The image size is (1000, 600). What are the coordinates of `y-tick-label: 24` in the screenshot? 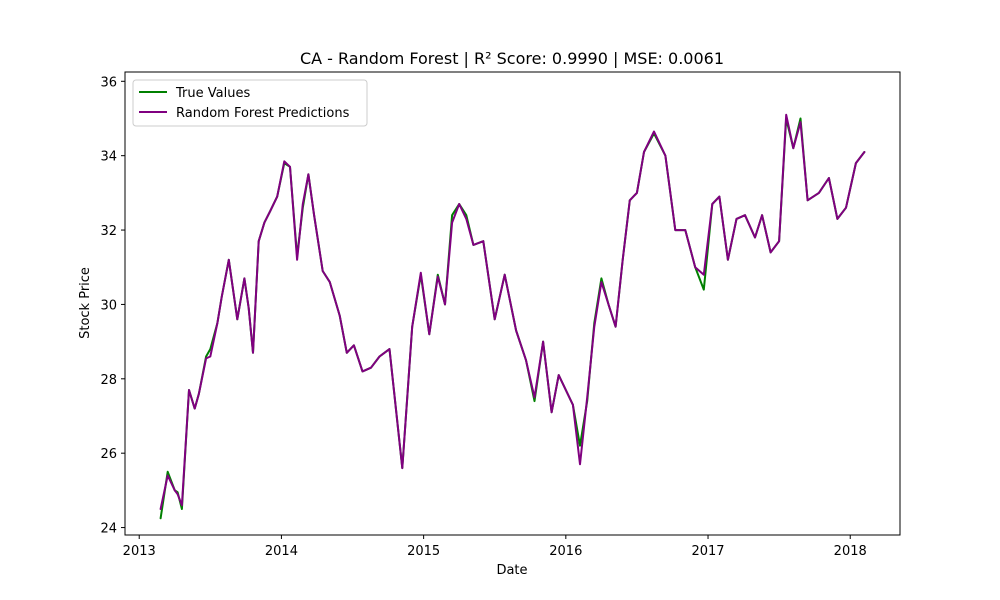 It's located at (108, 529).